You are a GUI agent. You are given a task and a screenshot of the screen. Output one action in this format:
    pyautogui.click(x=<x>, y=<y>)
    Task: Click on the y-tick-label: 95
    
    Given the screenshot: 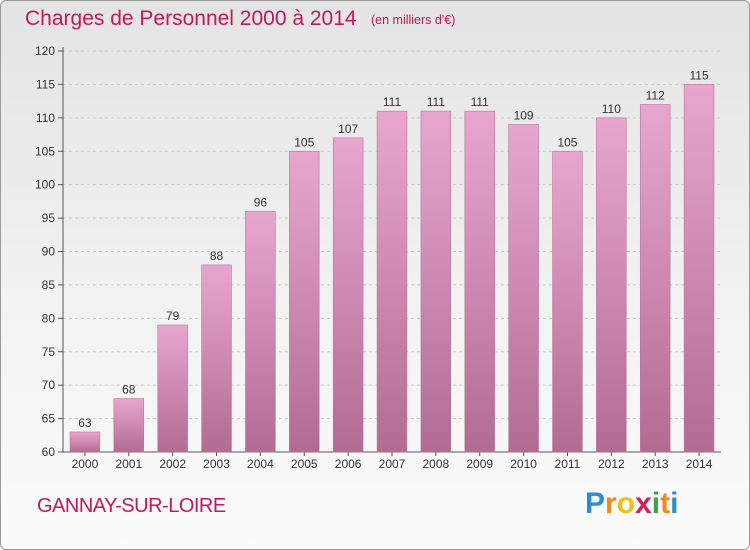 What is the action you would take?
    pyautogui.click(x=49, y=218)
    